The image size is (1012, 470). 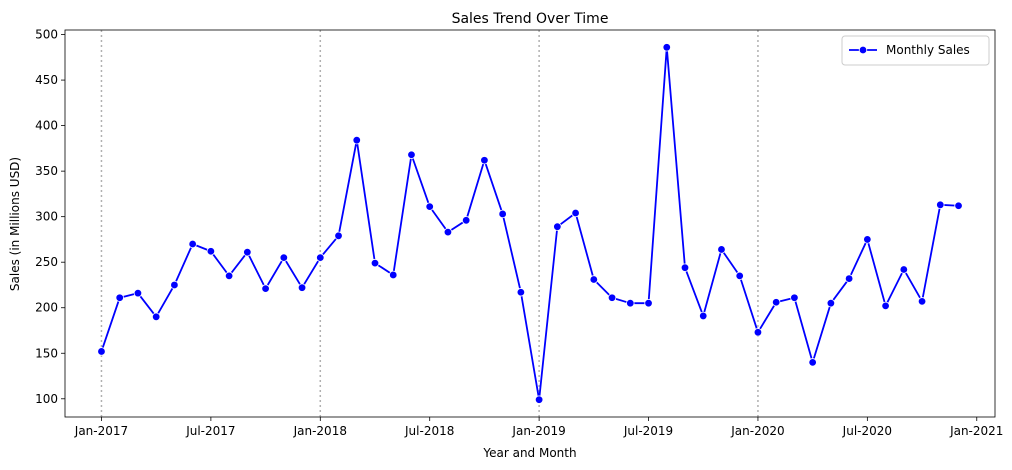 What do you see at coordinates (46, 217) in the screenshot?
I see `y-tick-label: 300` at bounding box center [46, 217].